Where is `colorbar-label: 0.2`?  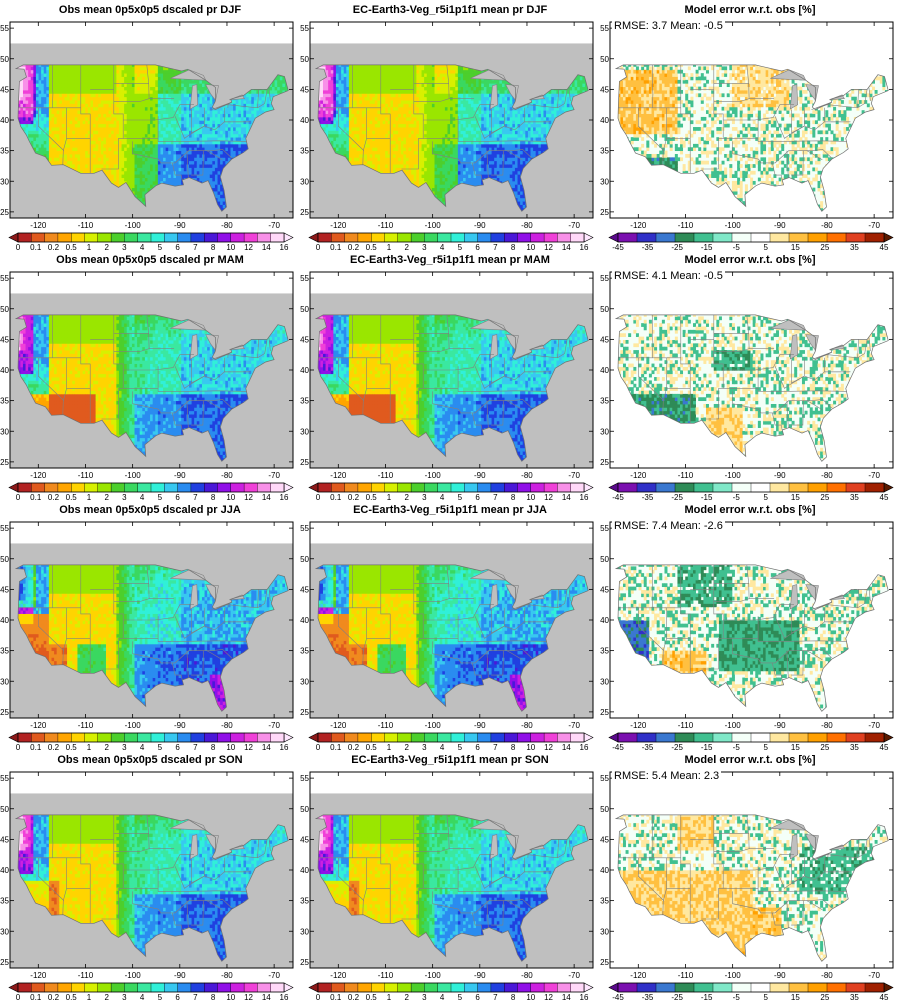
colorbar-label: 0.2 is located at coordinates (54, 996).